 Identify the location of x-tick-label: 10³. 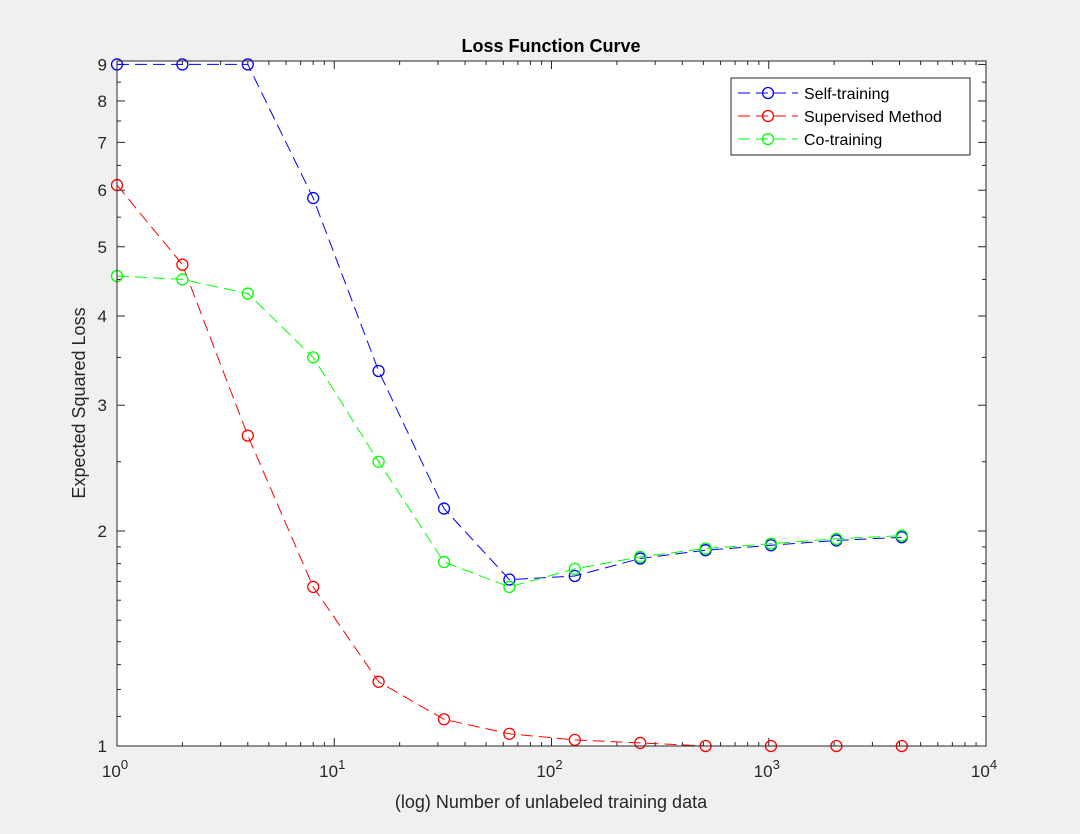
(767, 769).